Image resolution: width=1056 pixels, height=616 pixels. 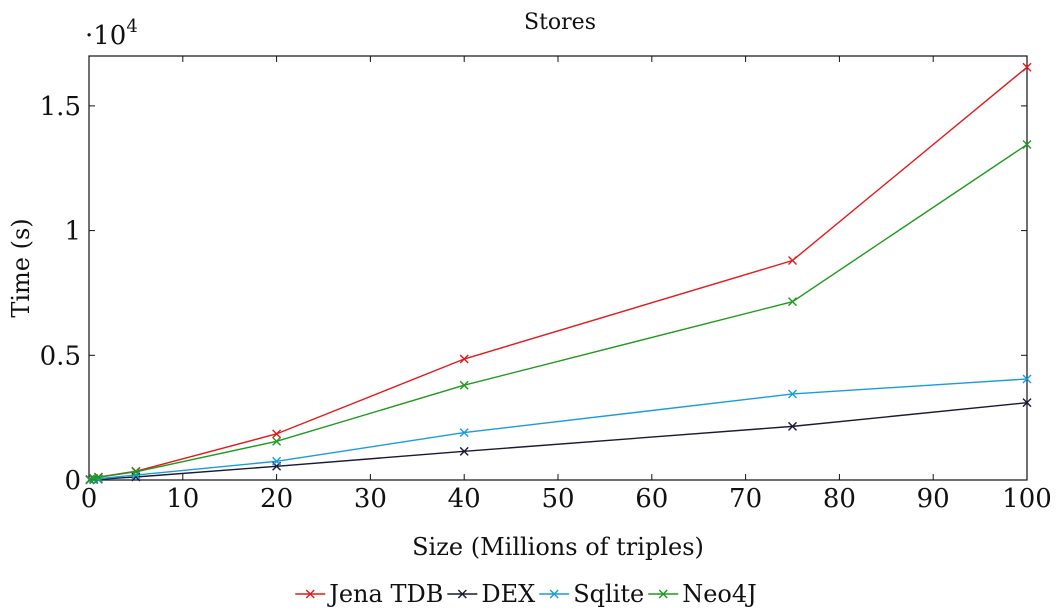 I want to click on series-line-dex, so click(x=558, y=441).